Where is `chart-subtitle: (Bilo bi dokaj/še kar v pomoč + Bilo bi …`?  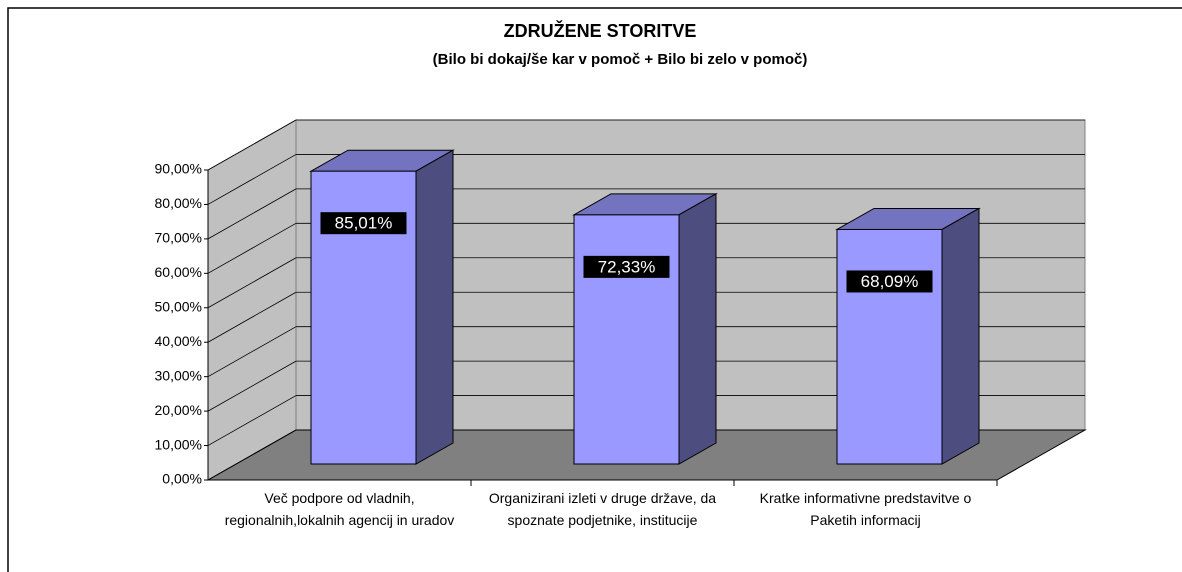 chart-subtitle: (Bilo bi dokaj/še kar v pomoč + Bilo bi … is located at coordinates (620, 59).